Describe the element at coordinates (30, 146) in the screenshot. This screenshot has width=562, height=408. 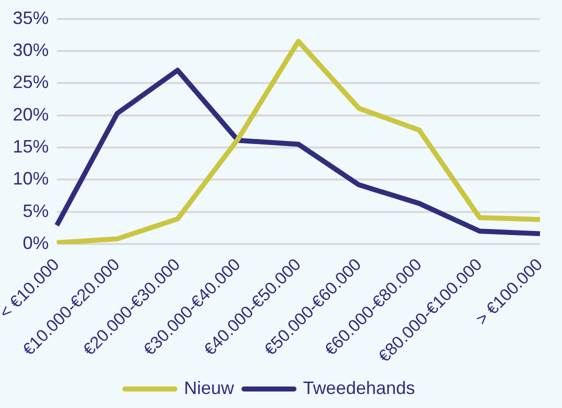
I see `y-tick-label: 15%` at that location.